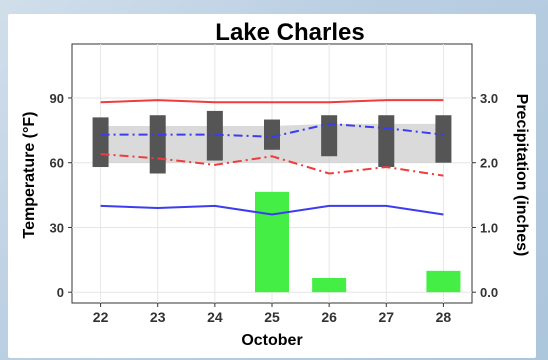 Image resolution: width=548 pixels, height=360 pixels. What do you see at coordinates (358, 242) in the screenshot?
I see `precipitation-layer` at bounding box center [358, 242].